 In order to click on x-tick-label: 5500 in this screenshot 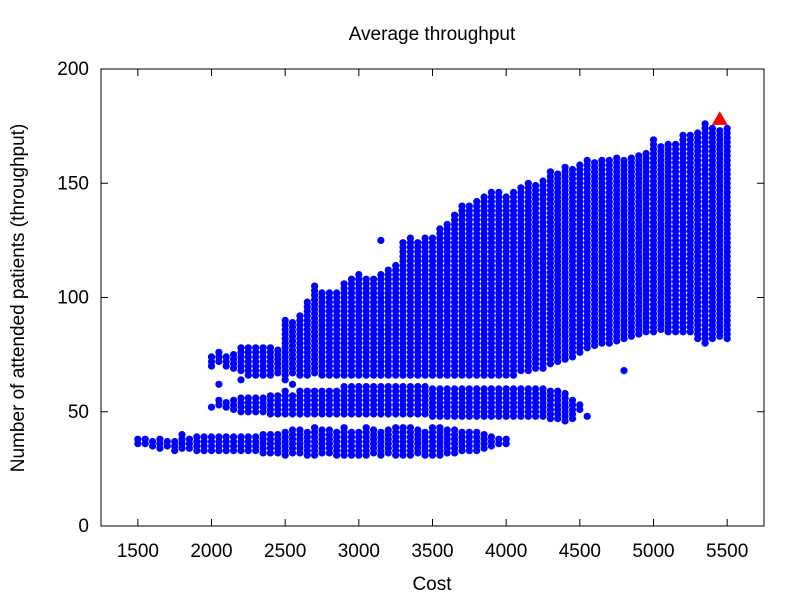, I will do `click(727, 551)`.